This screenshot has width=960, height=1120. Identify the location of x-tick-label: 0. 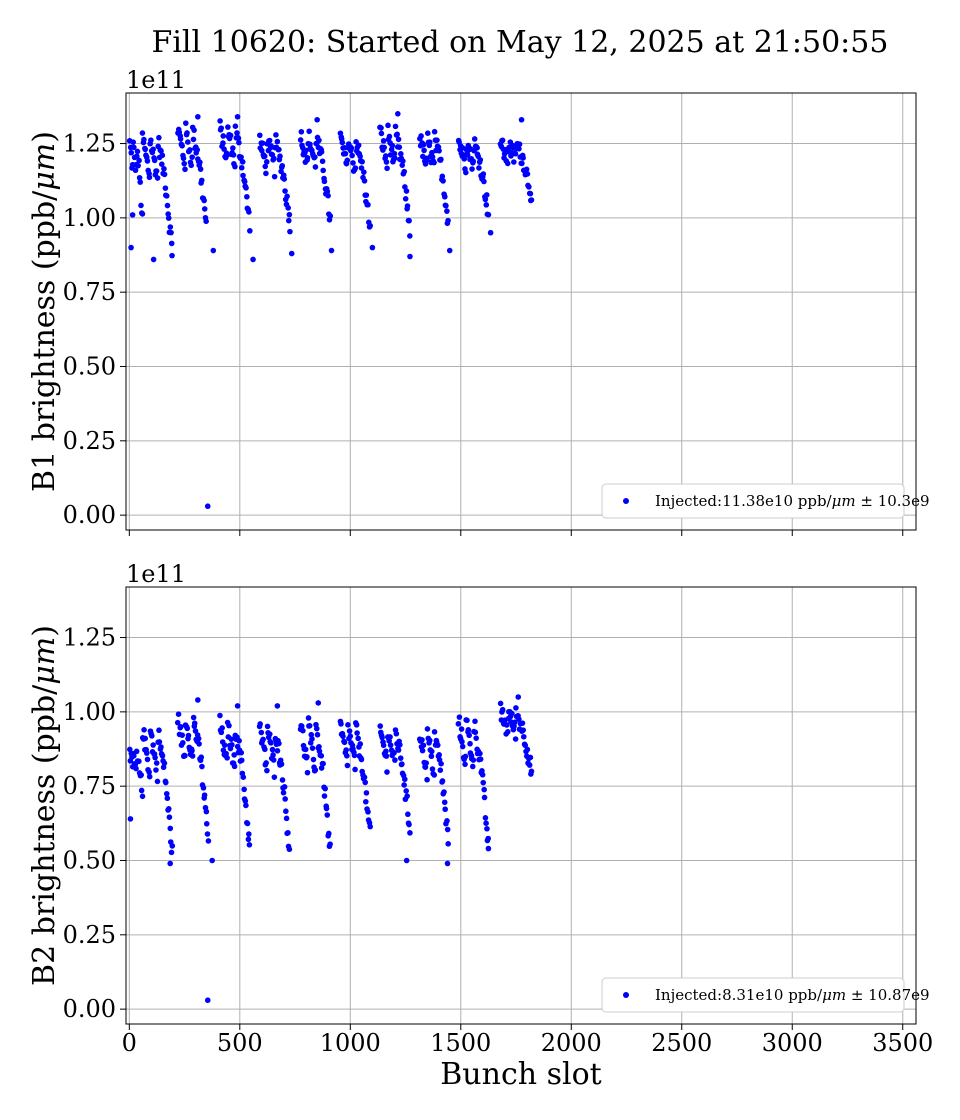
(129, 1043).